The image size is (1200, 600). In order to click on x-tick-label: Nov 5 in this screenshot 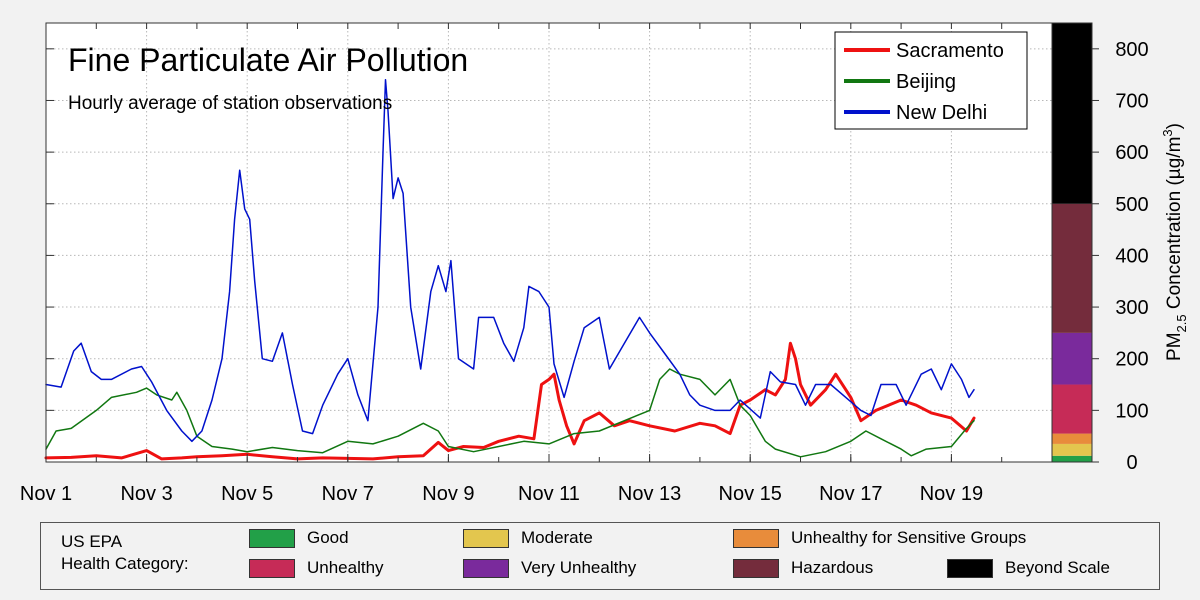, I will do `click(247, 494)`.